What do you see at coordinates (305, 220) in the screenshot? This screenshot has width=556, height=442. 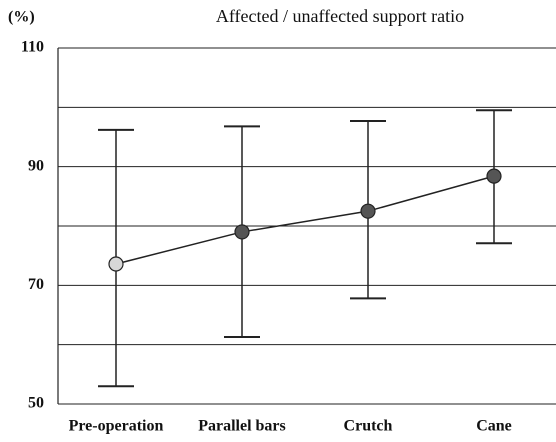 I see `data-line` at bounding box center [305, 220].